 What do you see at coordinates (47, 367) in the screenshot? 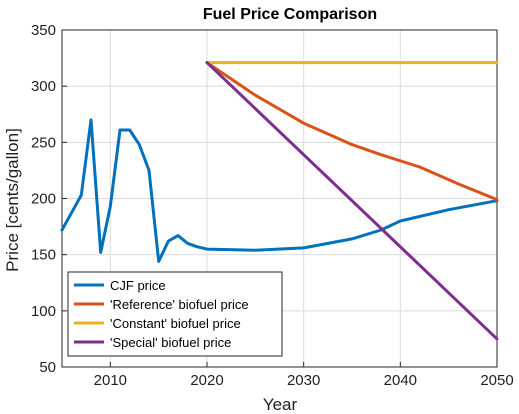
I see `y-tick-label: 50` at bounding box center [47, 367].